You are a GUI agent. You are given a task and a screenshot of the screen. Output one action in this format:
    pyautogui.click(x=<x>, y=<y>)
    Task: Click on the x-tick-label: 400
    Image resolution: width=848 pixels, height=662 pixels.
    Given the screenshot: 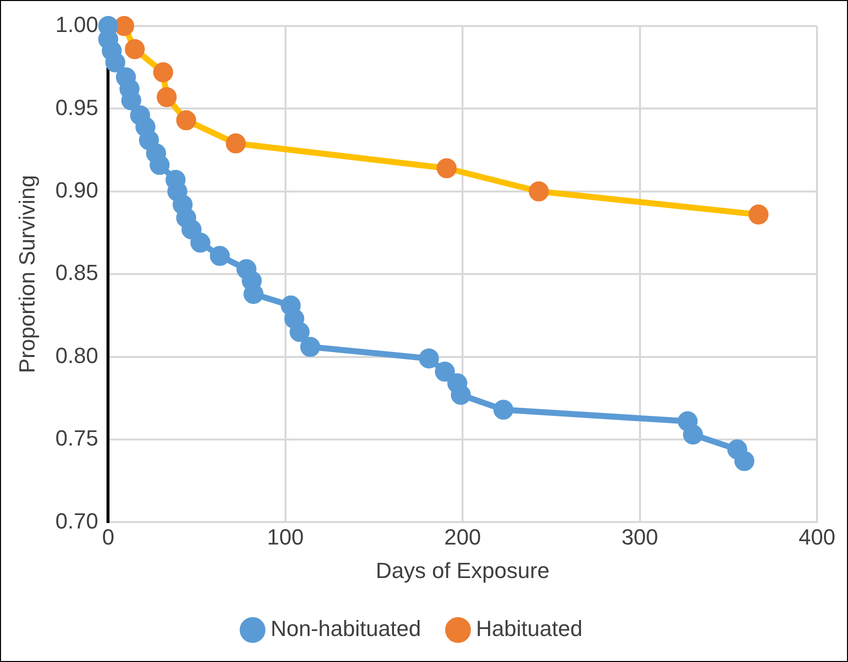 What is the action you would take?
    pyautogui.click(x=817, y=537)
    